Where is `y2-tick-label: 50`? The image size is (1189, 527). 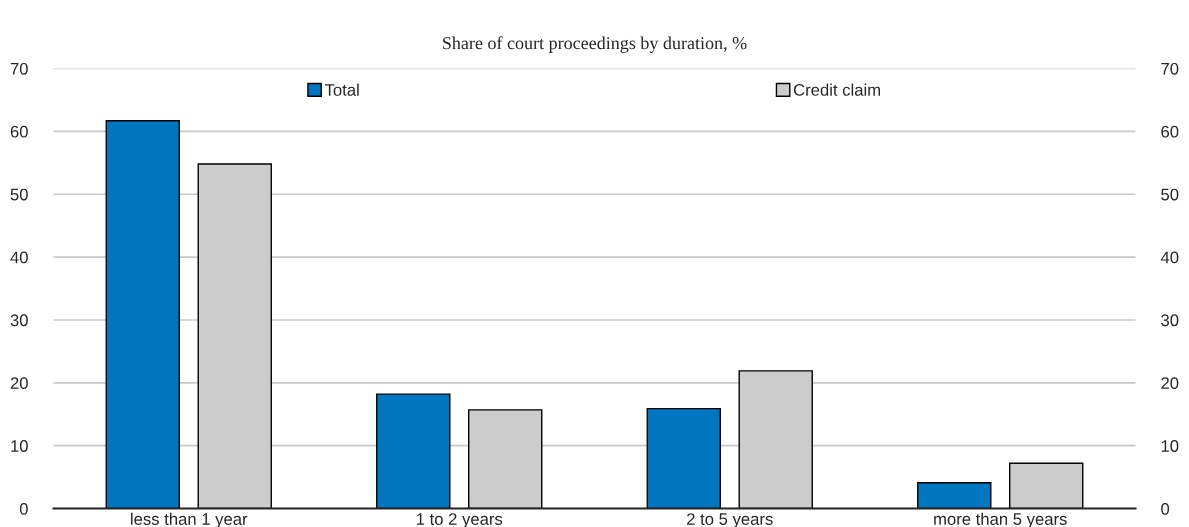 y2-tick-label: 50 is located at coordinates (1170, 194).